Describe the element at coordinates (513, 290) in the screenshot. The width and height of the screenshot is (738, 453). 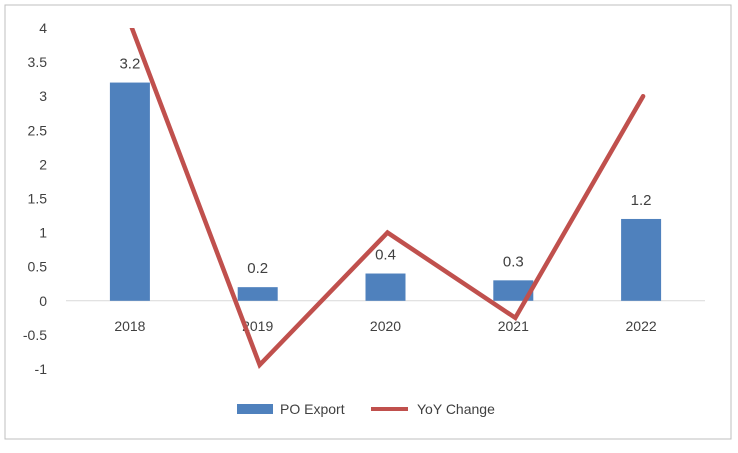
I see `bar-2021` at that location.